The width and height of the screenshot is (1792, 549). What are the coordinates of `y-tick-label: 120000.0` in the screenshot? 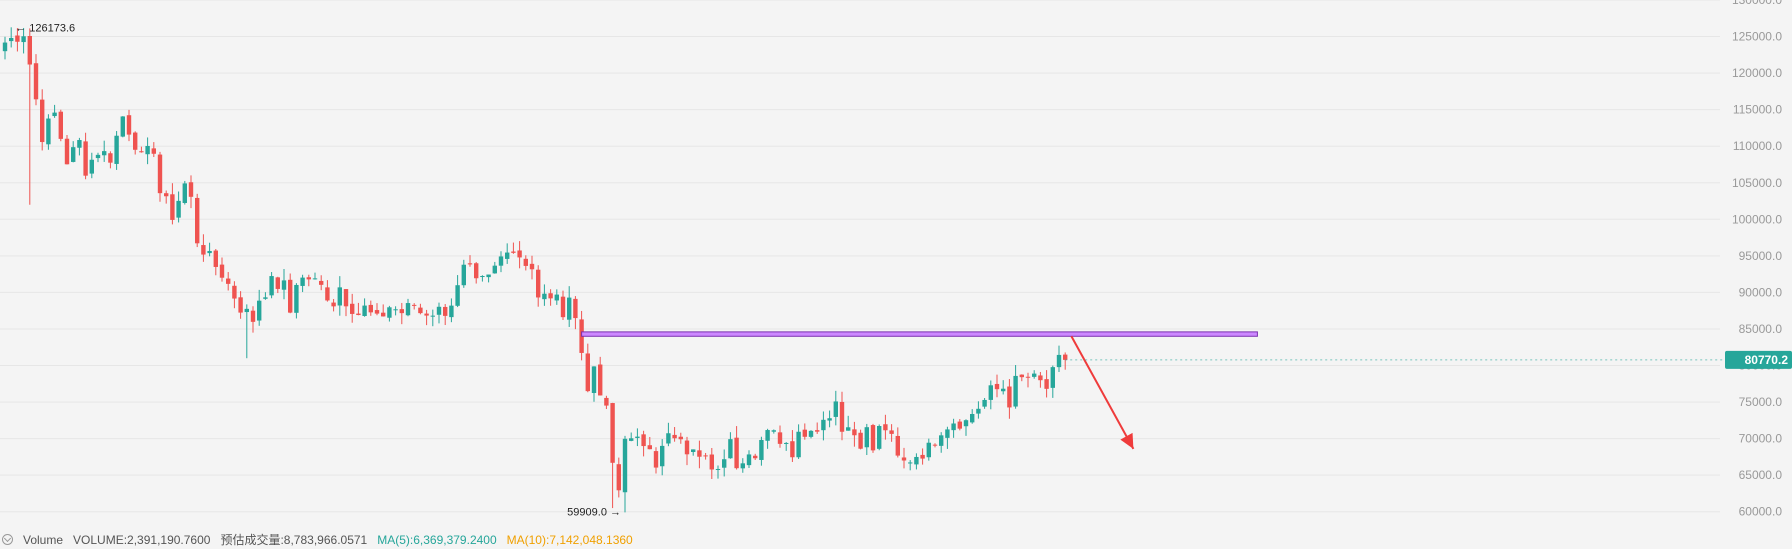 It's located at (1757, 73).